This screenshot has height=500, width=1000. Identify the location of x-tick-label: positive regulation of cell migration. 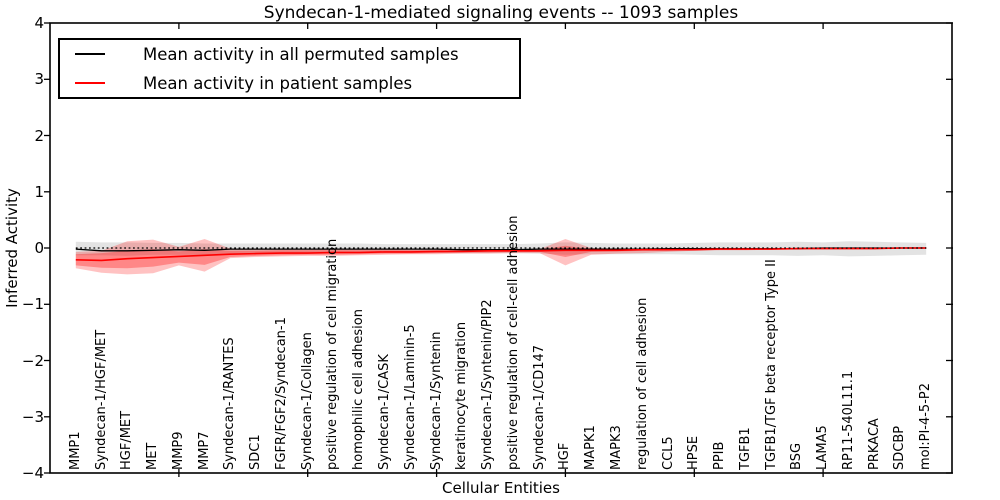
(333, 354).